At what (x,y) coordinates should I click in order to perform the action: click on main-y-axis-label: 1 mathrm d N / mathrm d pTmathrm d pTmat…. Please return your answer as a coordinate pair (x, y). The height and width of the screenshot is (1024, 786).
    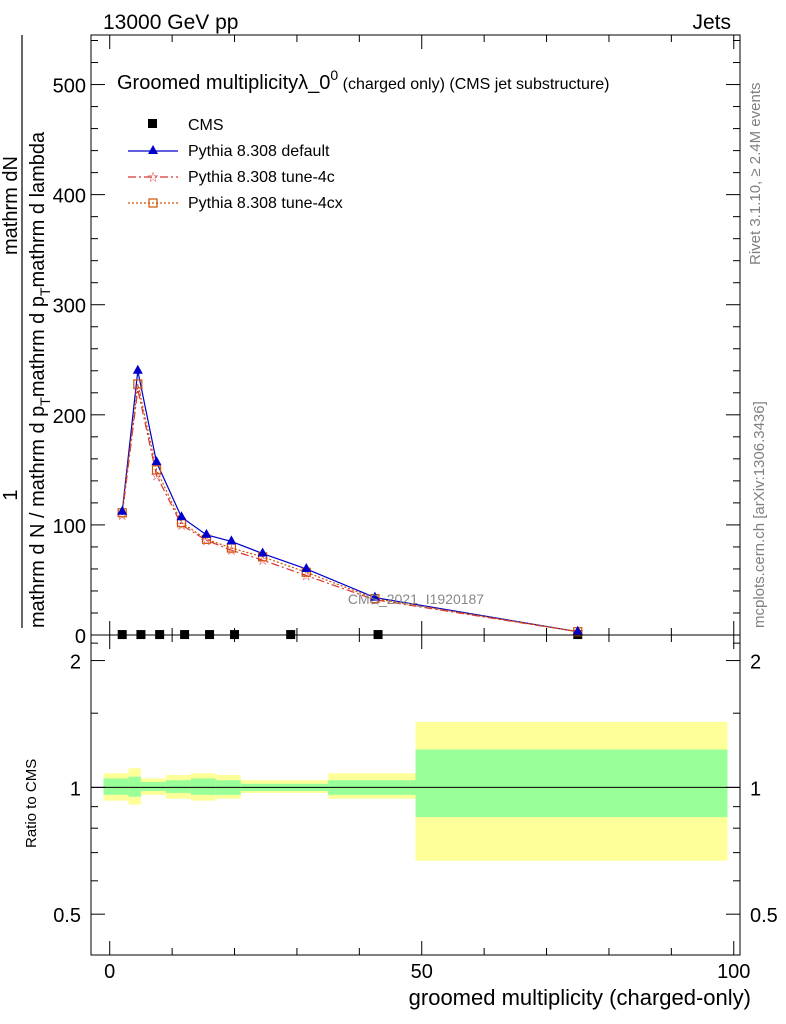
    Looking at the image, I should click on (26, 331).